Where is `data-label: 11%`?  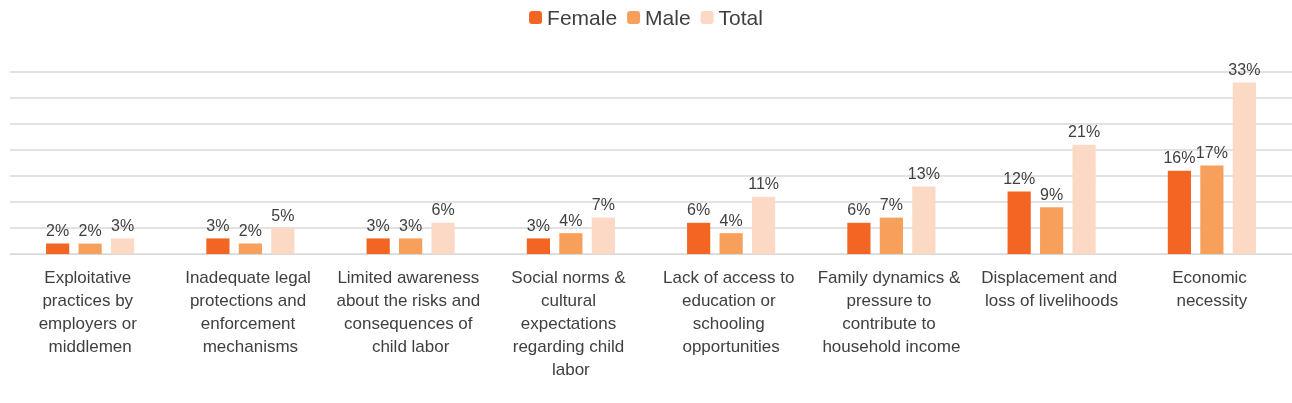
data-label: 11% is located at coordinates (764, 184).